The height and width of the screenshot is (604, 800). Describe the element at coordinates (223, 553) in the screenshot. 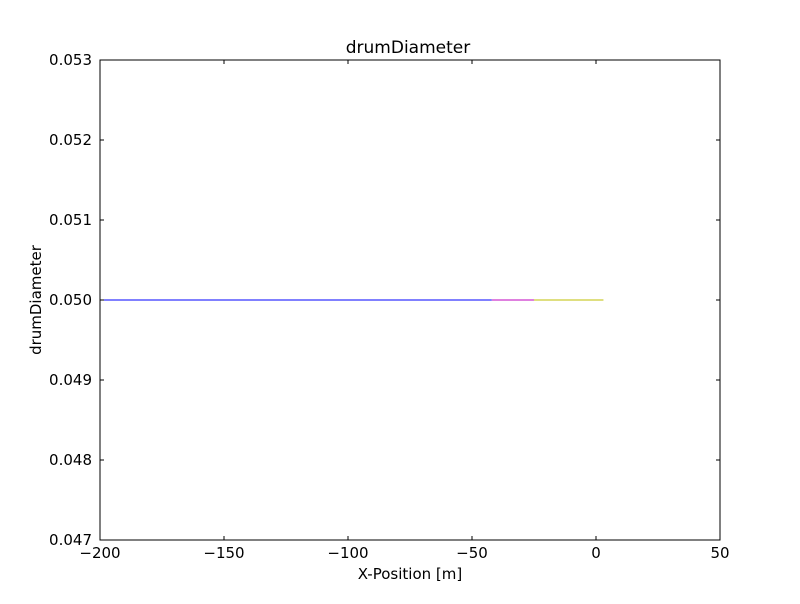

I see `x-tick-label: −150` at that location.